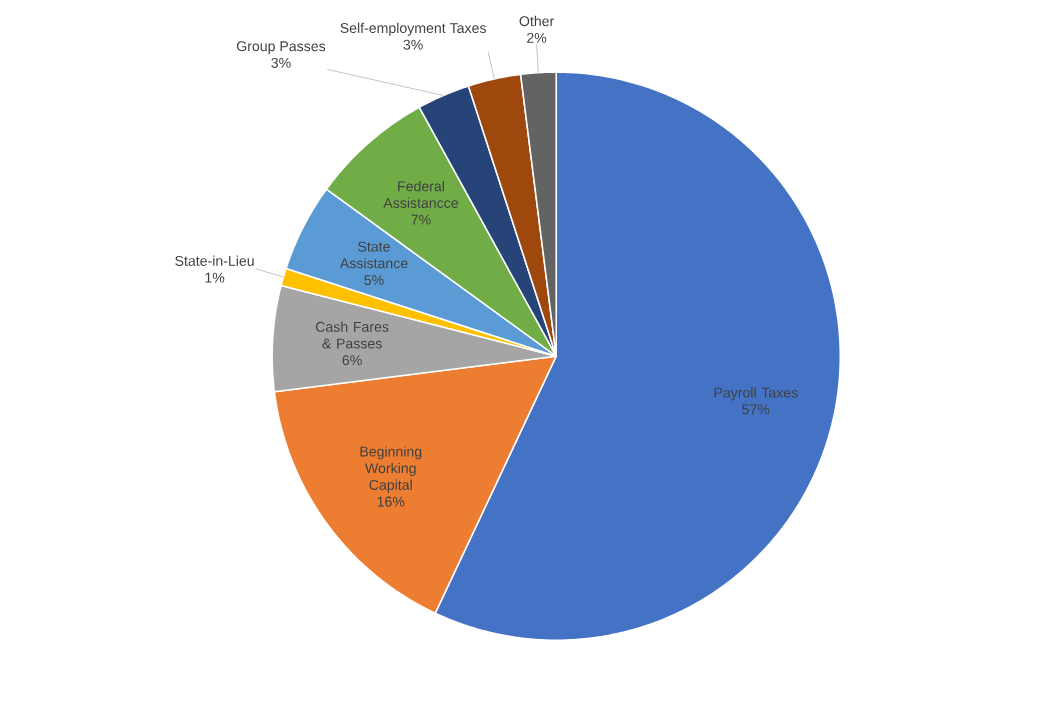 Image resolution: width=1055 pixels, height=707 pixels. Describe the element at coordinates (537, 21) in the screenshot. I see `slice-label: Other` at that location.